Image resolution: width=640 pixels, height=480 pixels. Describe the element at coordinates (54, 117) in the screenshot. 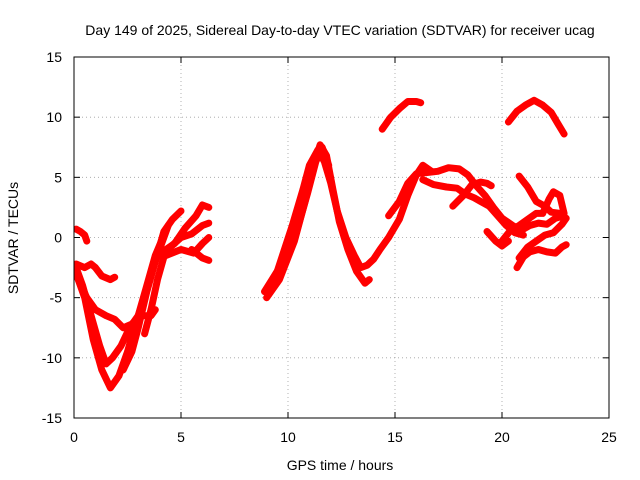

I see `y-tick-label: 10` at that location.